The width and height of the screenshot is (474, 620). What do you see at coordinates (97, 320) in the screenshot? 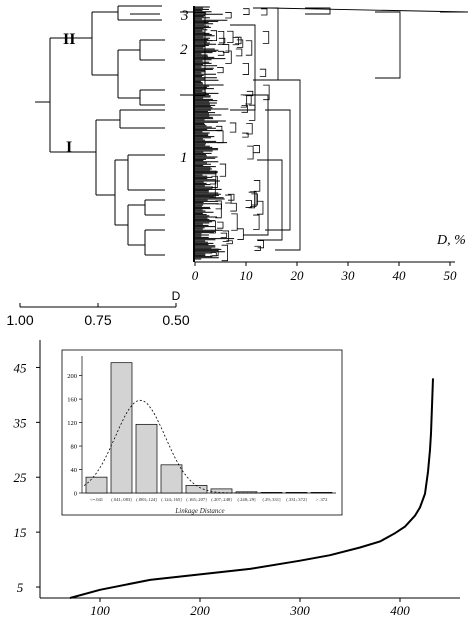
I see `similarity-tick-2: 0.75` at bounding box center [97, 320].